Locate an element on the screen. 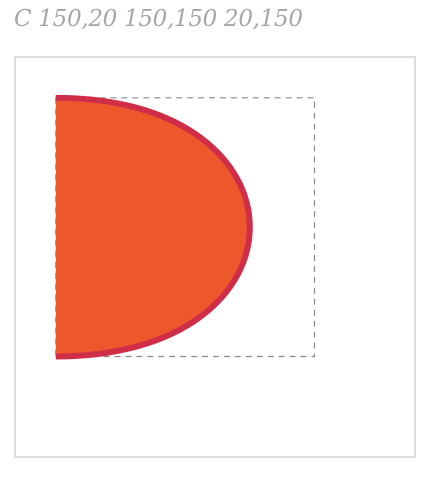 This screenshot has height=482, width=448. path-command-label: C 150,20 150,150 20,150 is located at coordinates (158, 19).